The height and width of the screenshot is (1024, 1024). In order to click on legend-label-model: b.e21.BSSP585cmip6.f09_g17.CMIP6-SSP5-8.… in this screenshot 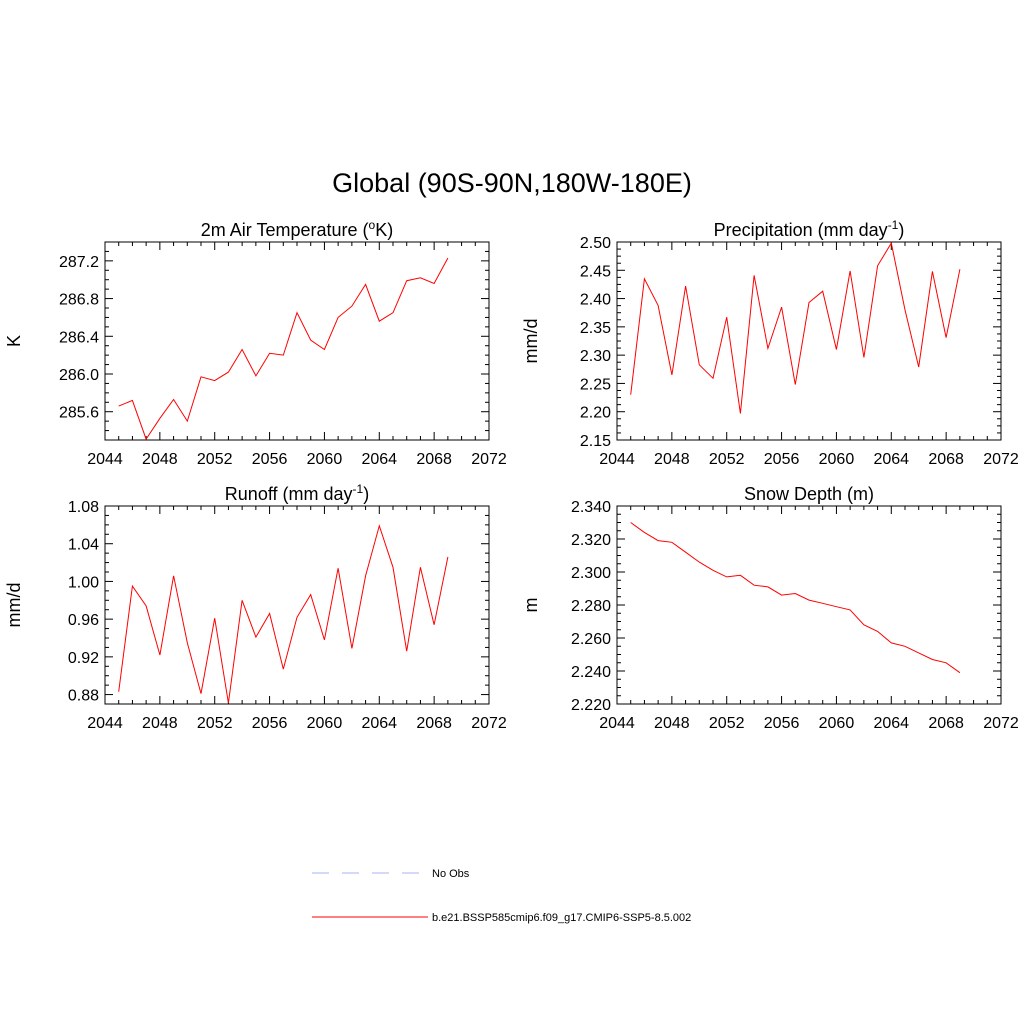, I will do `click(561, 918)`.